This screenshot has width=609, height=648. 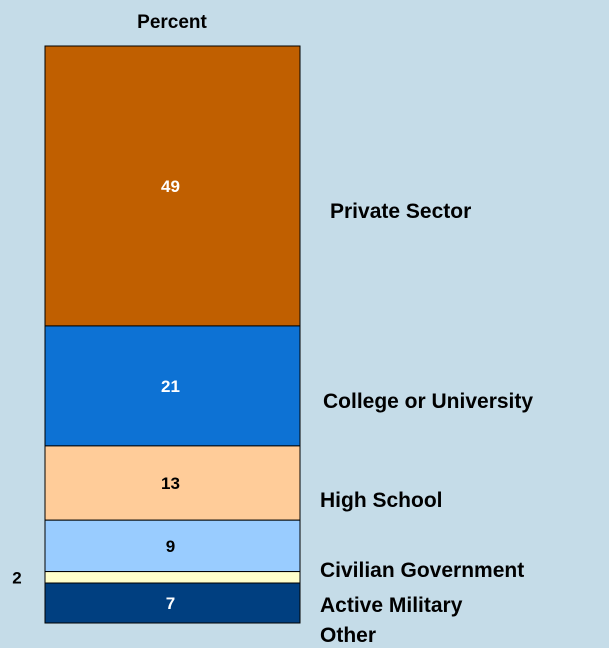 What do you see at coordinates (428, 401) in the screenshot?
I see `category-label: College or University` at bounding box center [428, 401].